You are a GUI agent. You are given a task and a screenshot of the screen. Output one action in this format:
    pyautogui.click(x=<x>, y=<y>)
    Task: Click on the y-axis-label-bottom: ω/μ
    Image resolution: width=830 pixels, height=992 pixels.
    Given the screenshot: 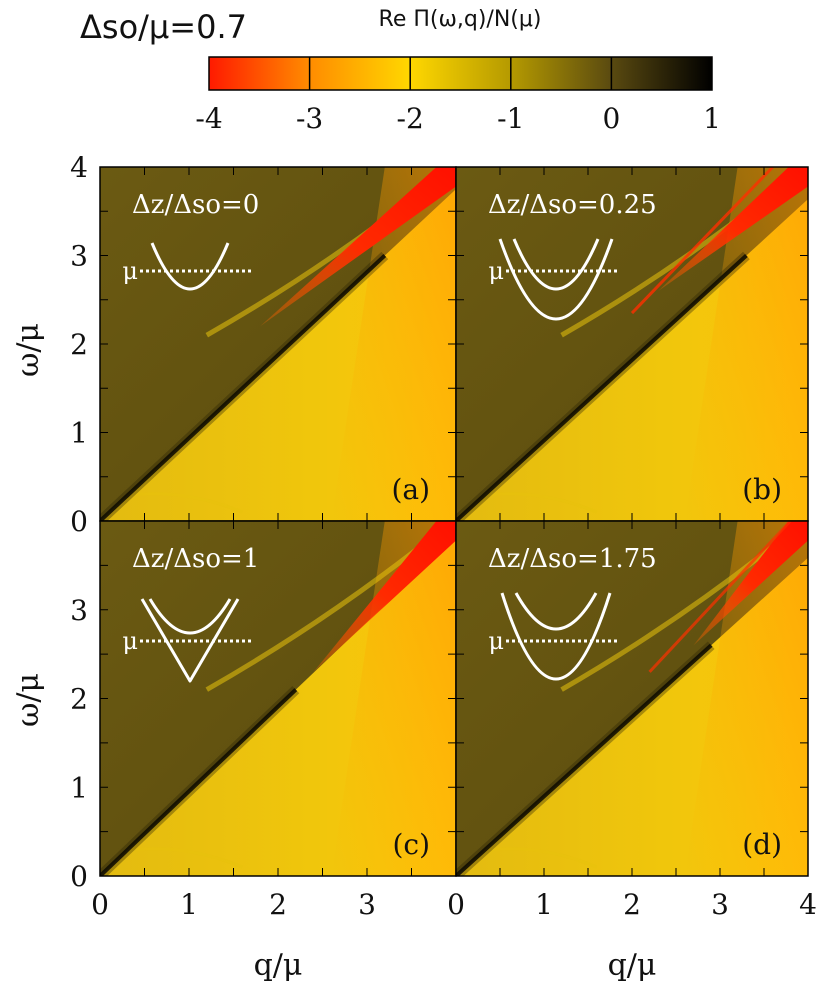 What is the action you would take?
    pyautogui.click(x=28, y=700)
    